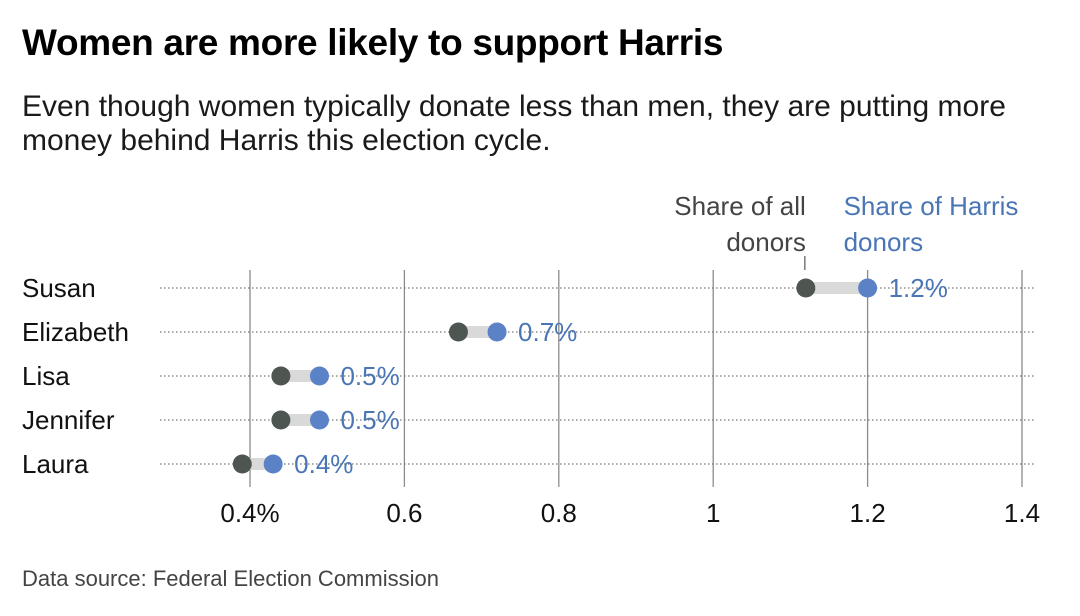  What do you see at coordinates (249, 513) in the screenshot?
I see `x-tick-label: 0.4%` at bounding box center [249, 513].